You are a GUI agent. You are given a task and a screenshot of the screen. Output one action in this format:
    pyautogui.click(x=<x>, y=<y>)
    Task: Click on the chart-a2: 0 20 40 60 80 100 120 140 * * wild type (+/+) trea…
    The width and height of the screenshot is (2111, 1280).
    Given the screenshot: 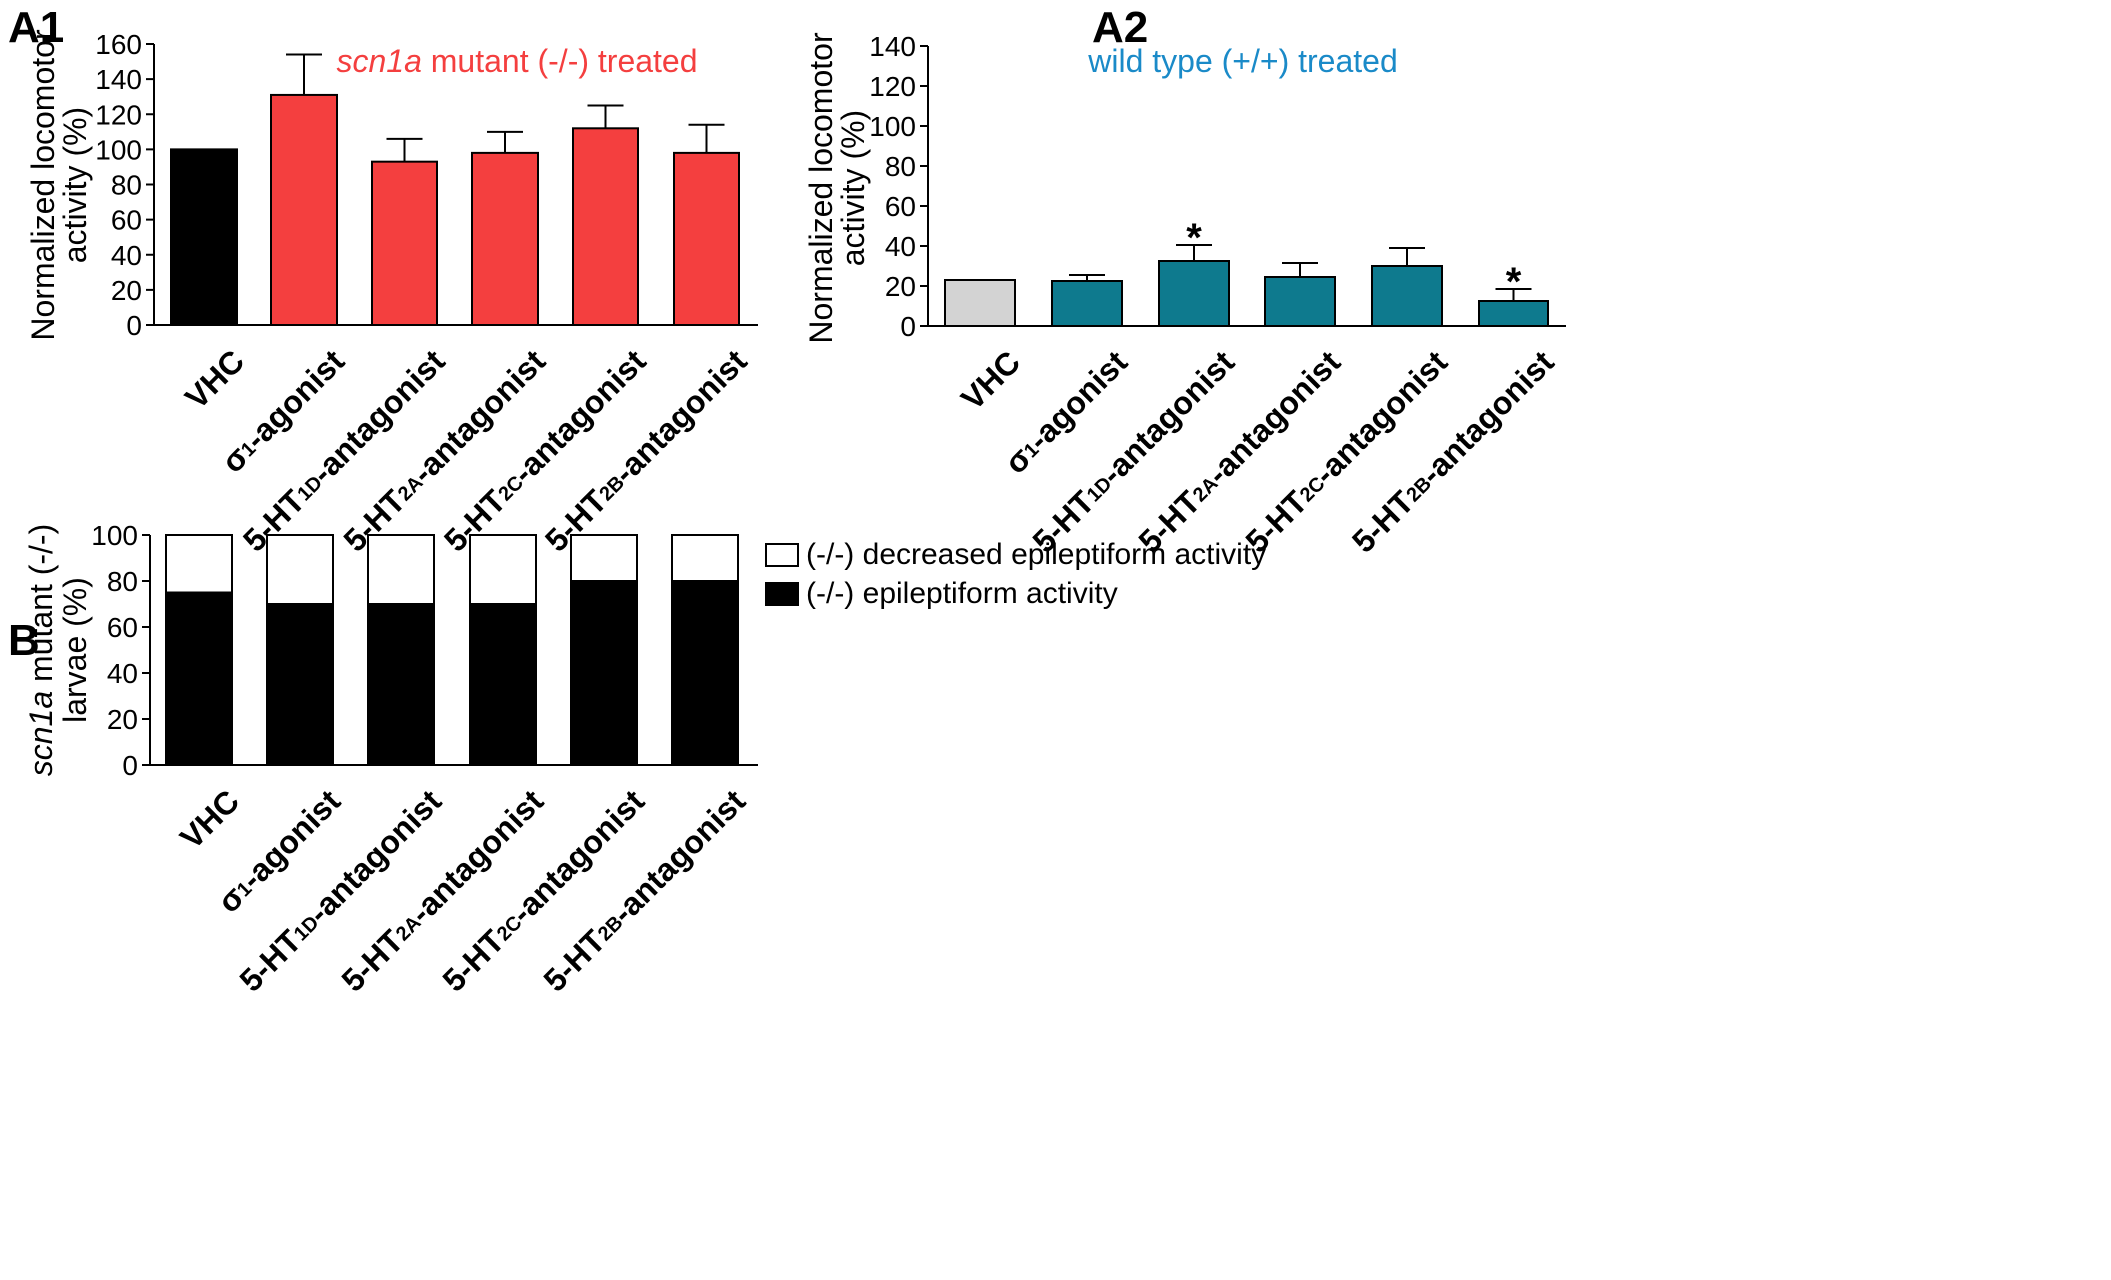 What is the action you would take?
    pyautogui.click(x=1184, y=295)
    